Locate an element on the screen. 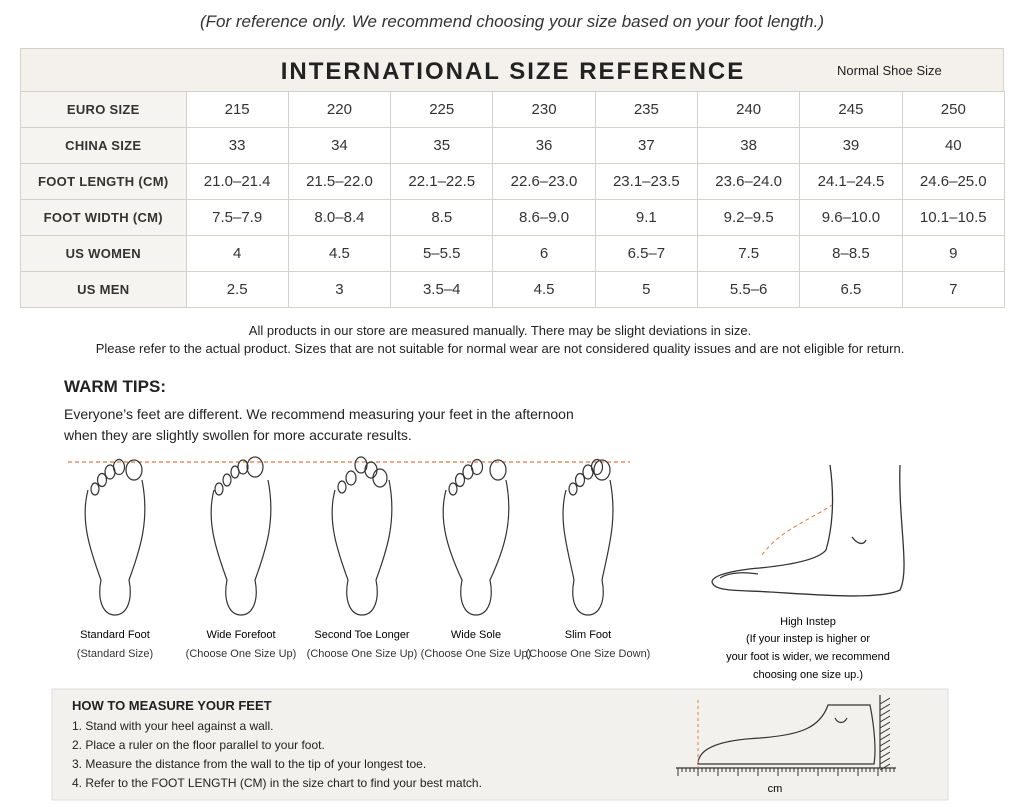 The width and height of the screenshot is (1024, 812). cell: 35 is located at coordinates (442, 145).